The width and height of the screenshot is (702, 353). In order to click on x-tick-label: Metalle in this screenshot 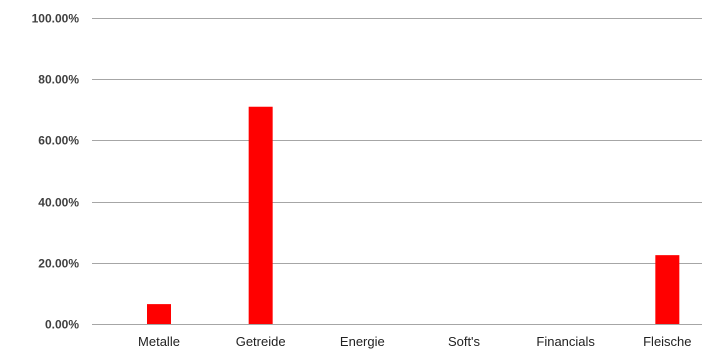, I will do `click(159, 341)`.